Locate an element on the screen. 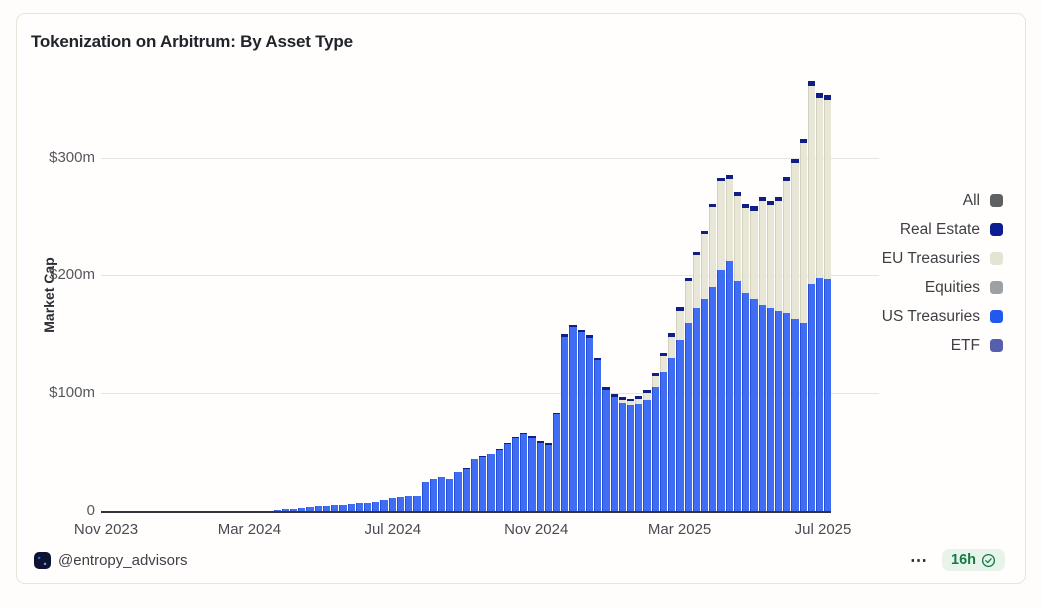 The height and width of the screenshot is (607, 1042). legend-item-equities: Equities is located at coordinates (942, 287).